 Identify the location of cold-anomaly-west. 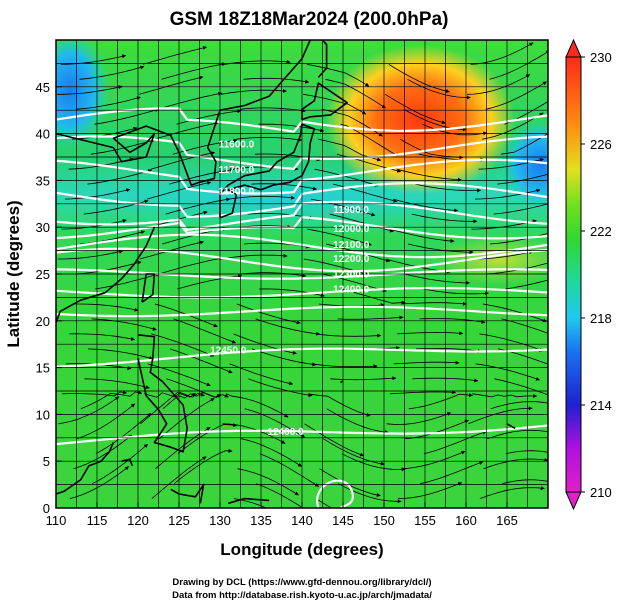
(83, 95).